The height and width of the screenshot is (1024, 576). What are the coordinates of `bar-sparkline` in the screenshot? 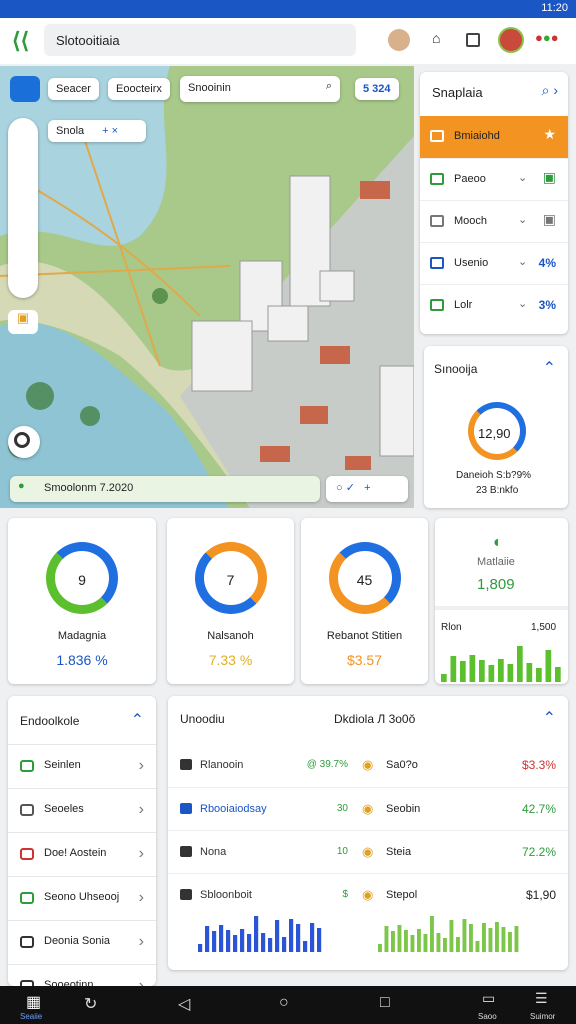 It's located at (501, 664).